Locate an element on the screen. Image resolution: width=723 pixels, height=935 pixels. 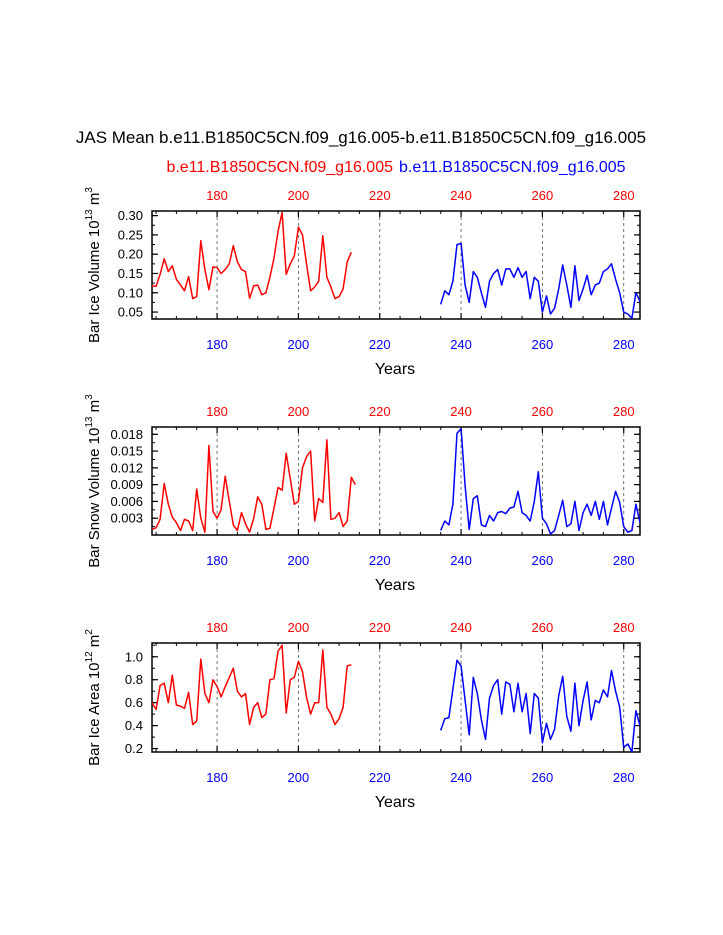
y-tick-label: 0.05 is located at coordinates (130, 312).